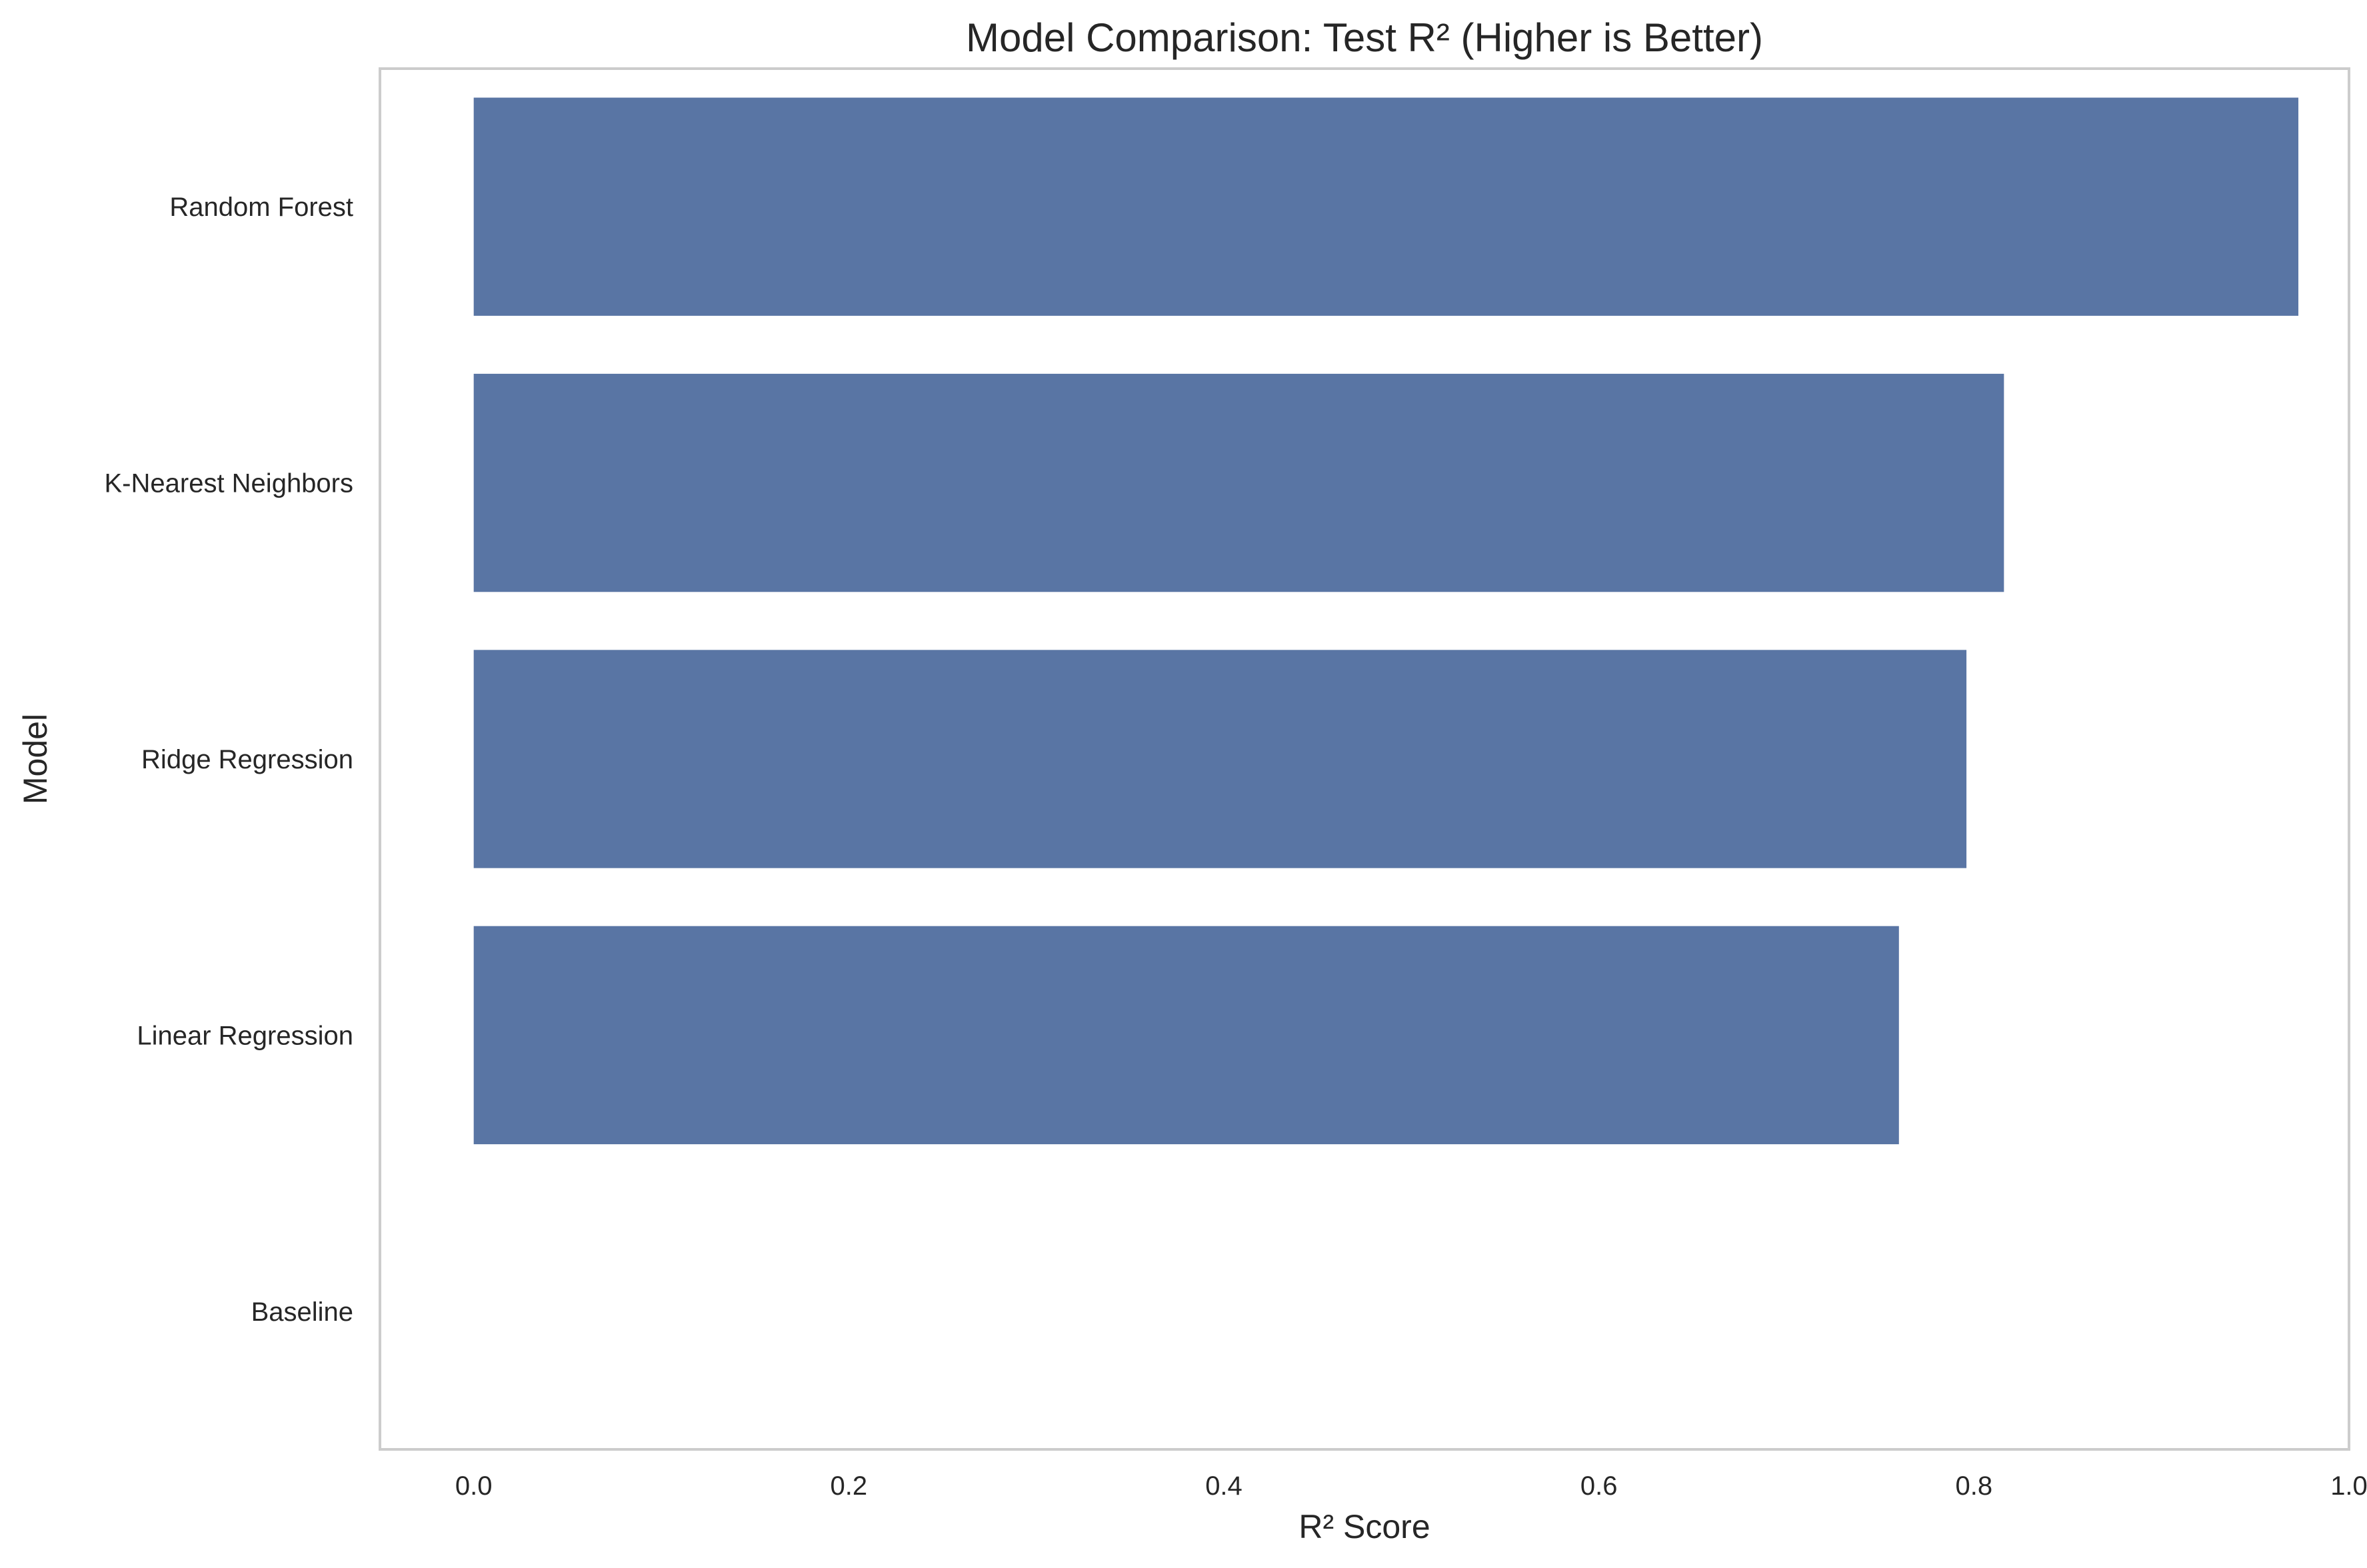  I want to click on x-axis-label: R² Score, so click(1364, 1527).